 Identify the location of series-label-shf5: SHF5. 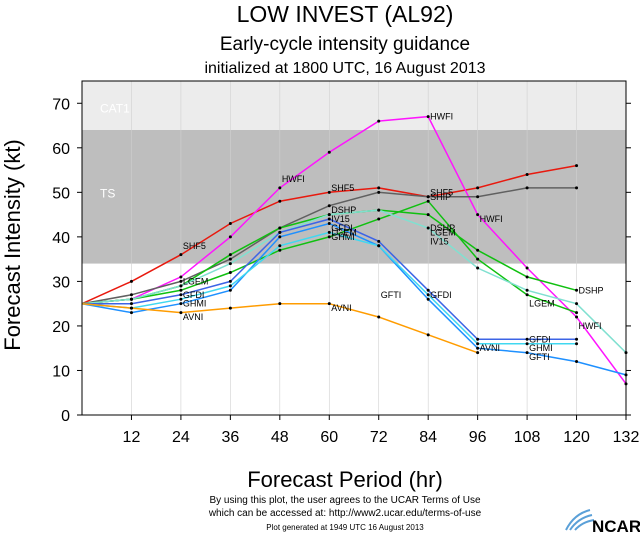
(342, 188).